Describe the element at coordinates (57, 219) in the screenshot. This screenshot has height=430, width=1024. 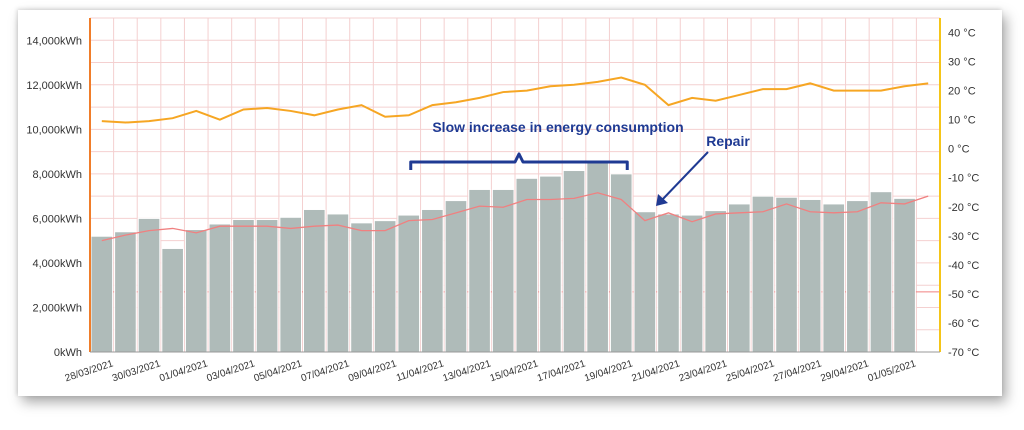
I see `y-left-tick-label: 6,000kWh` at that location.